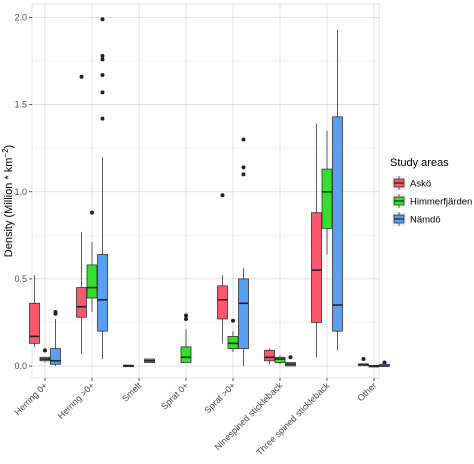 Image resolution: width=474 pixels, height=464 pixels. What do you see at coordinates (243, 251) in the screenshot?
I see `box-Nämdö-Sprat >0+` at bounding box center [243, 251].